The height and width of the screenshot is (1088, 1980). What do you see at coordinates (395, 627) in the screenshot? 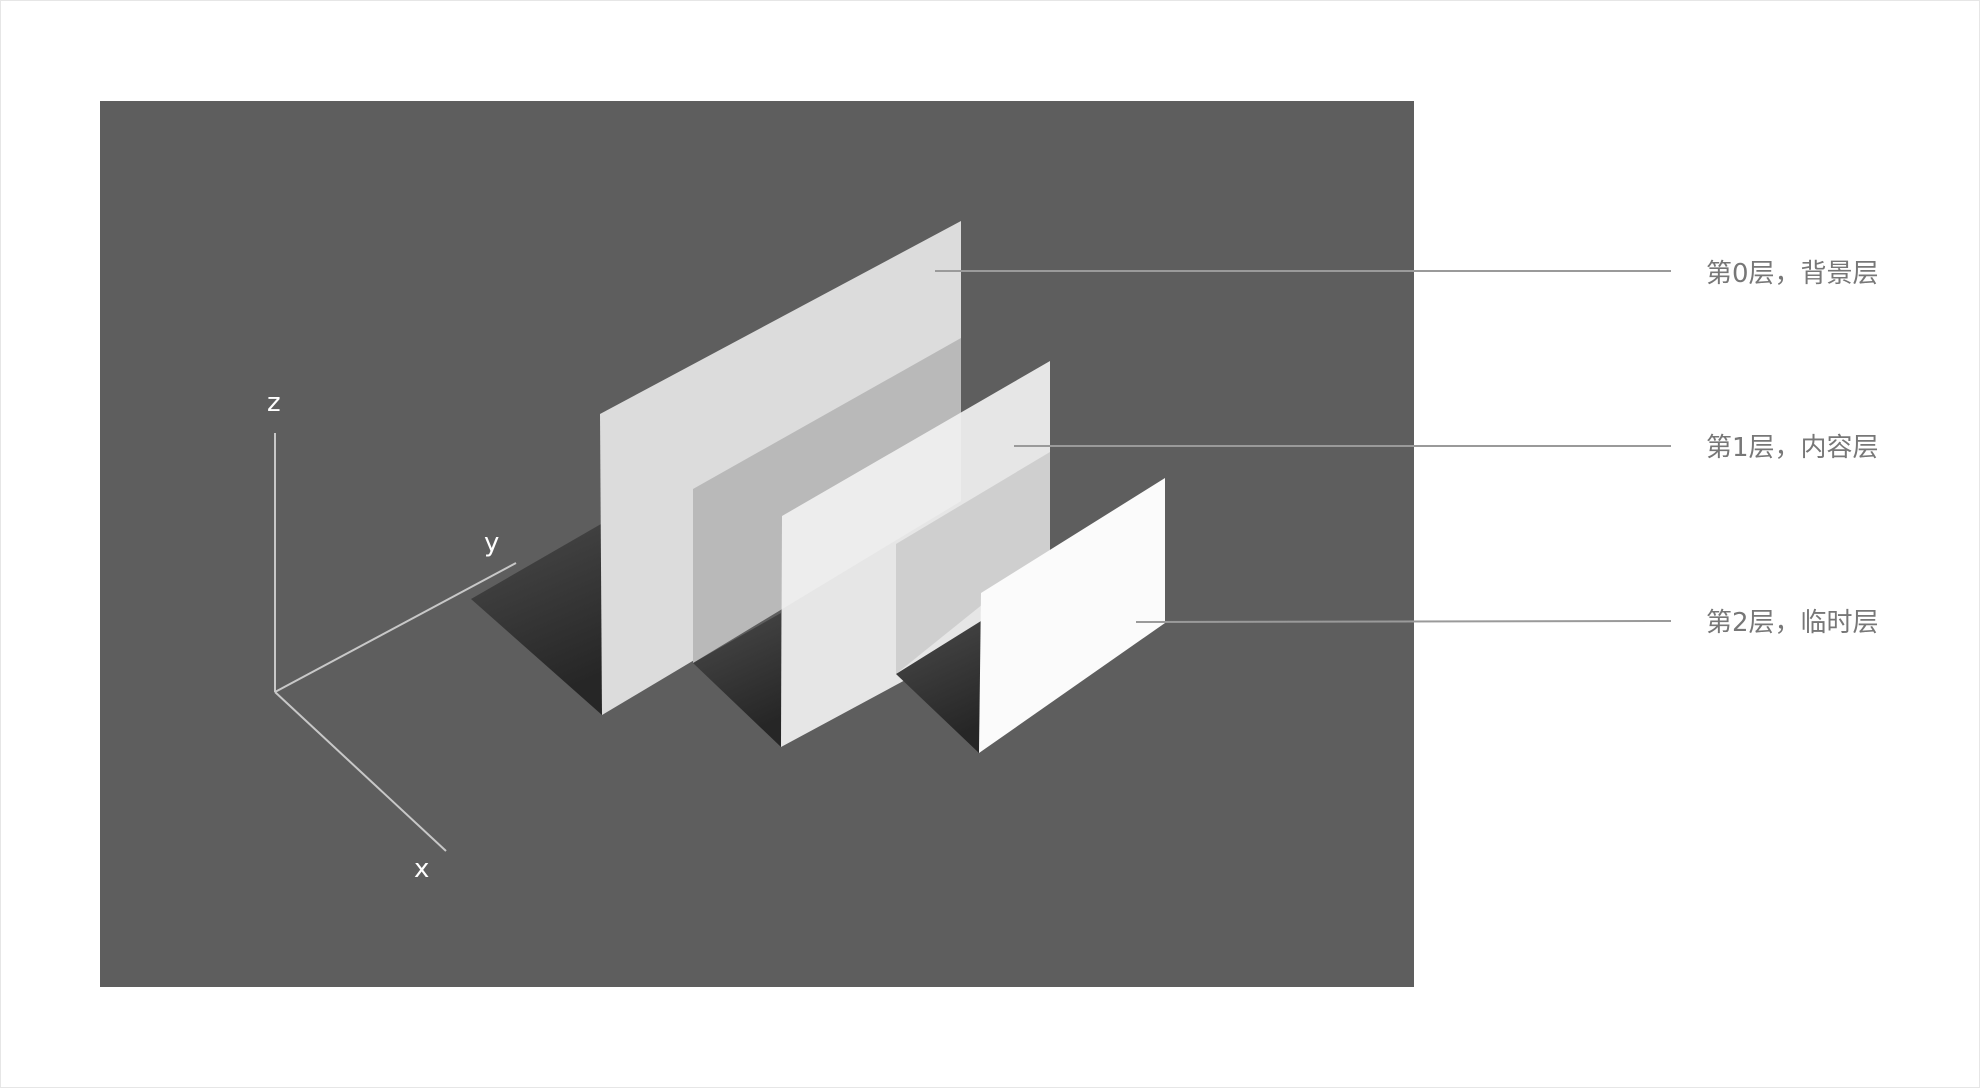
I see `y-axis-line` at bounding box center [395, 627].